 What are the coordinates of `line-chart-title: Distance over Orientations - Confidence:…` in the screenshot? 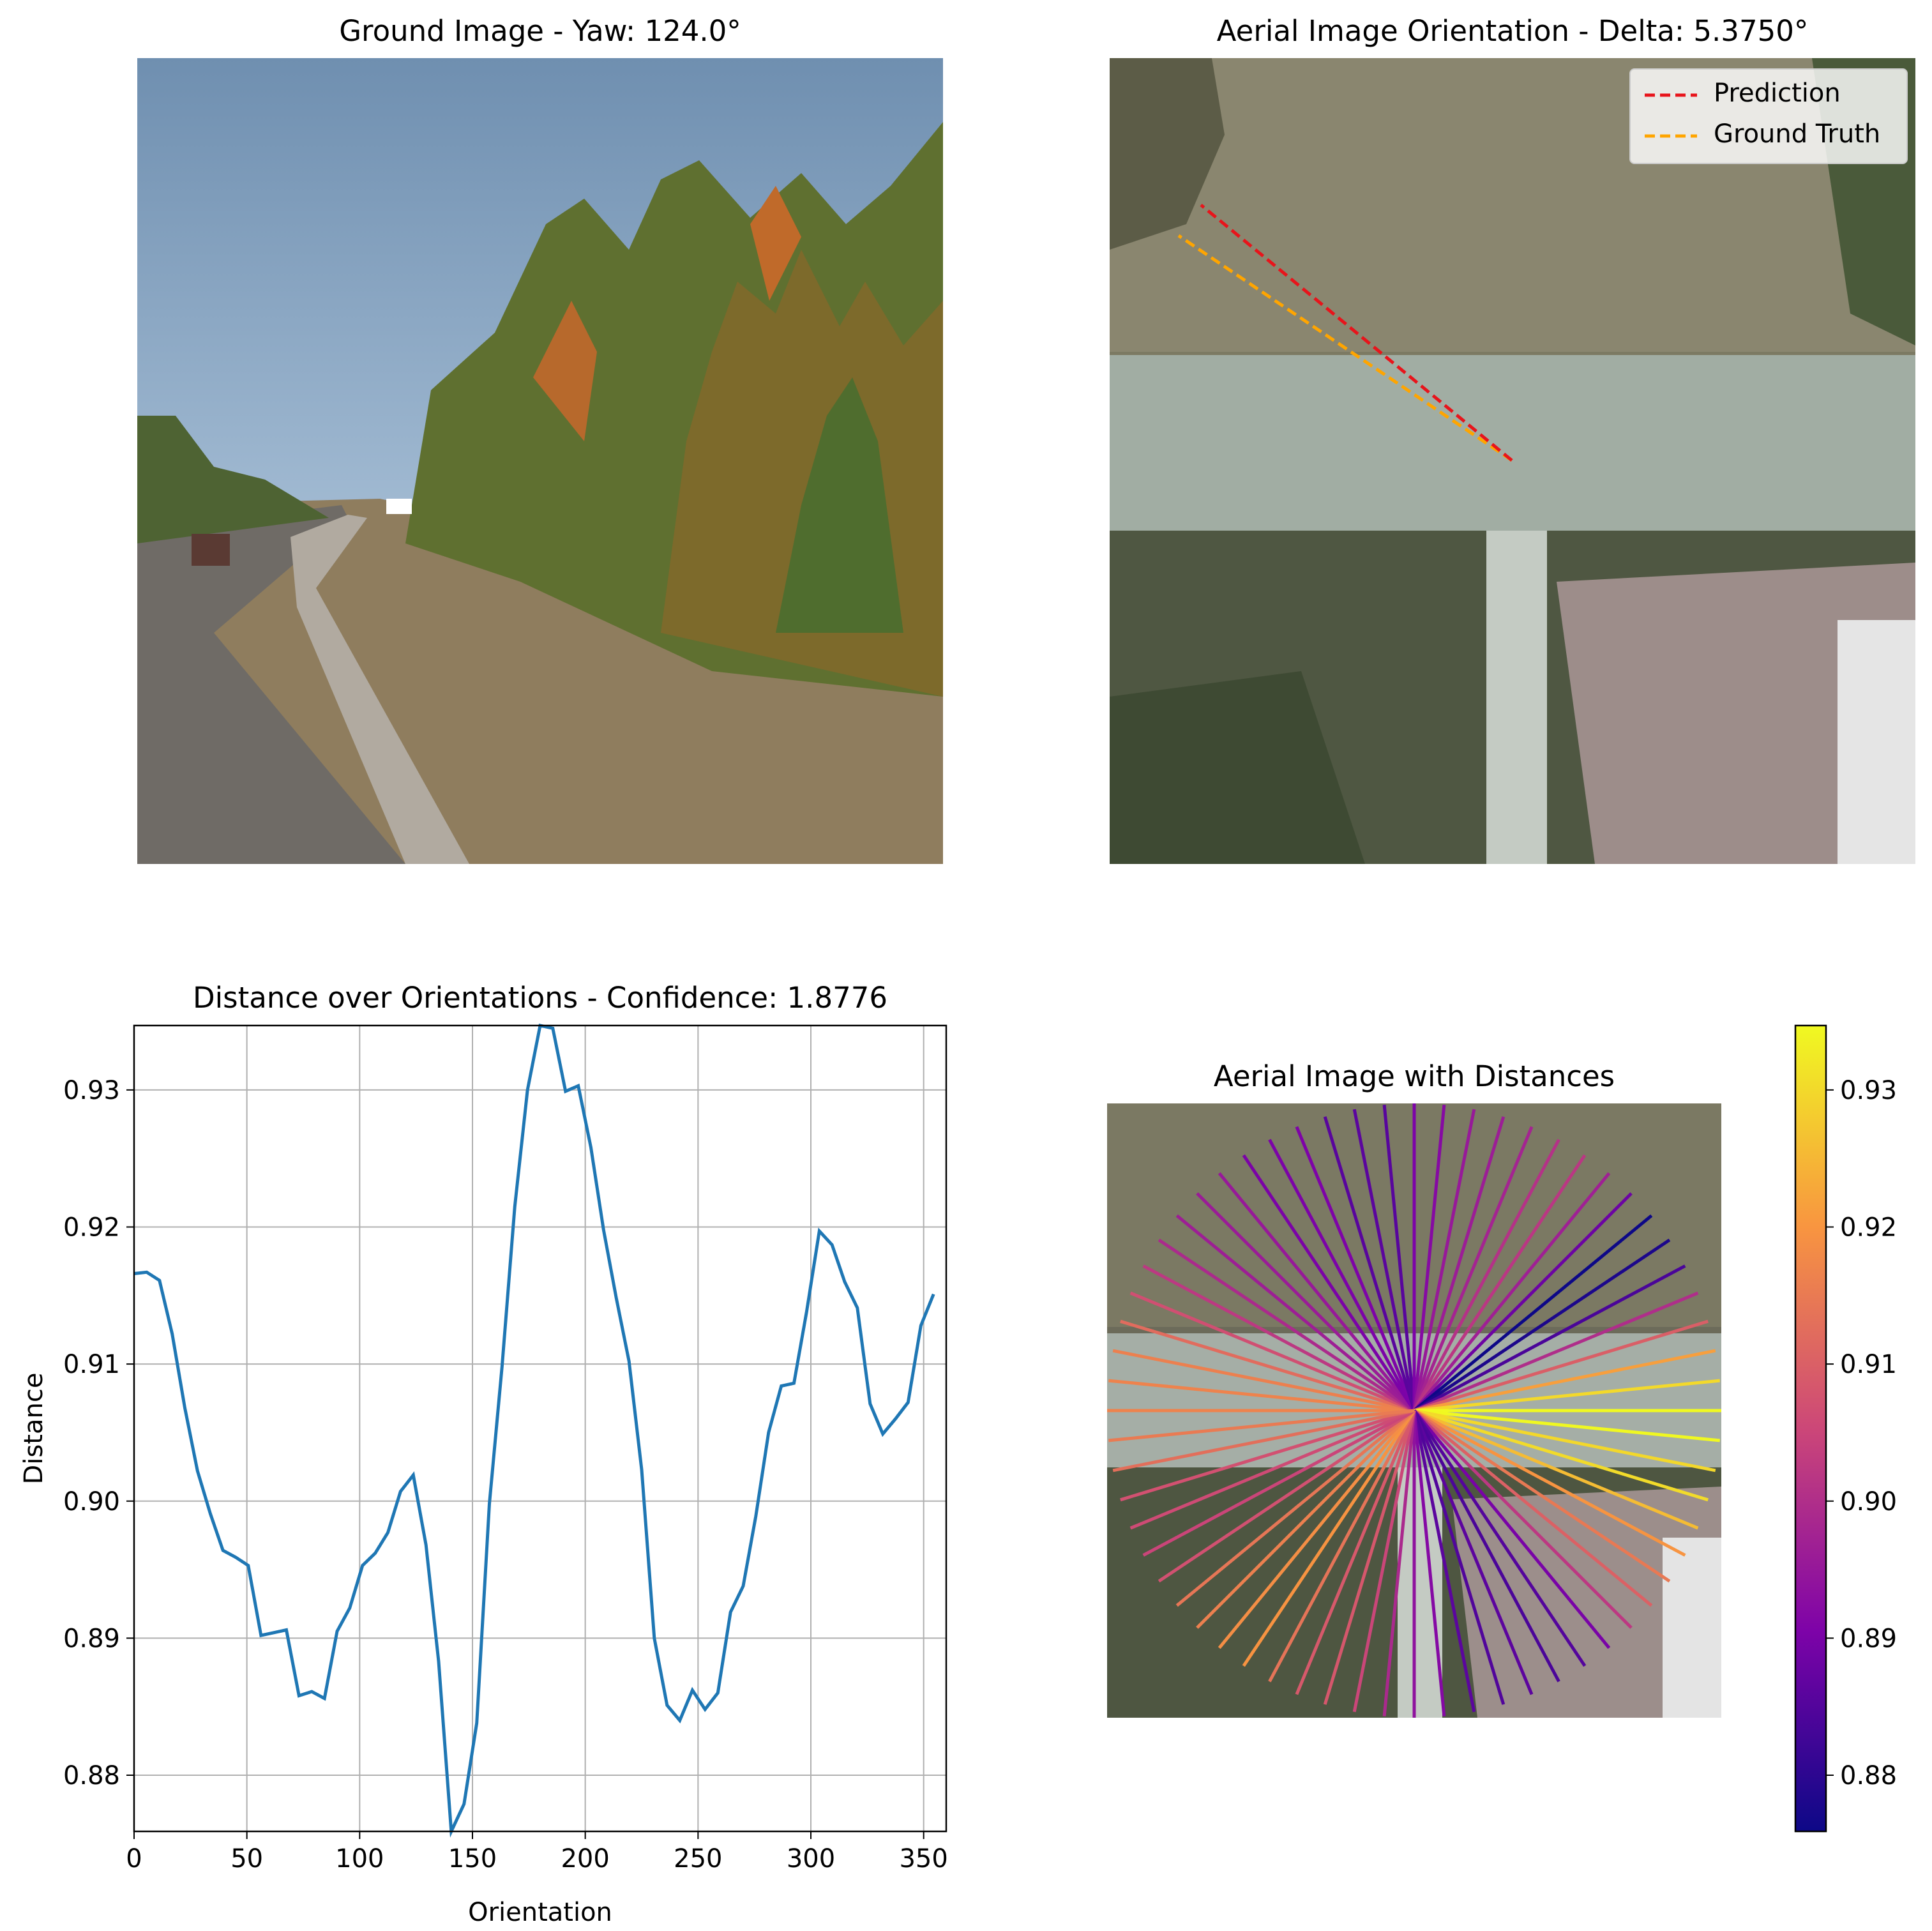 It's located at (540, 998).